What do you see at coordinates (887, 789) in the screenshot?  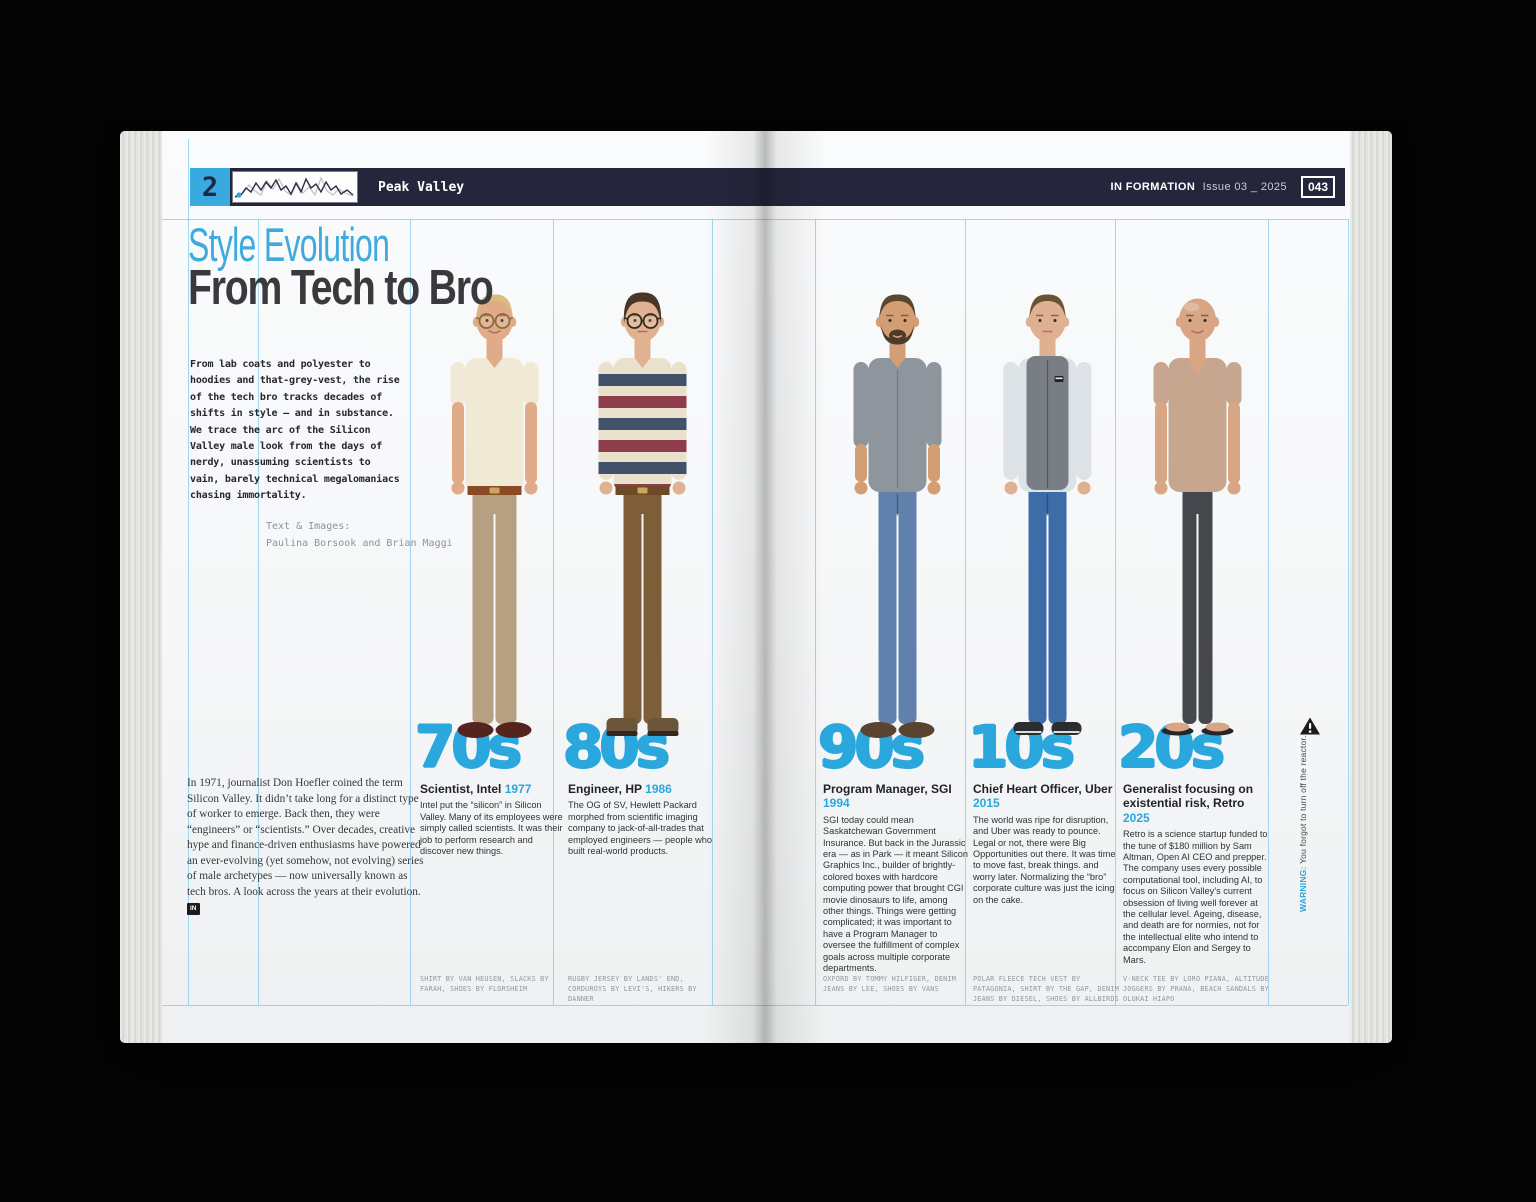 I see `decade-role: Program Manager, SGI` at bounding box center [887, 789].